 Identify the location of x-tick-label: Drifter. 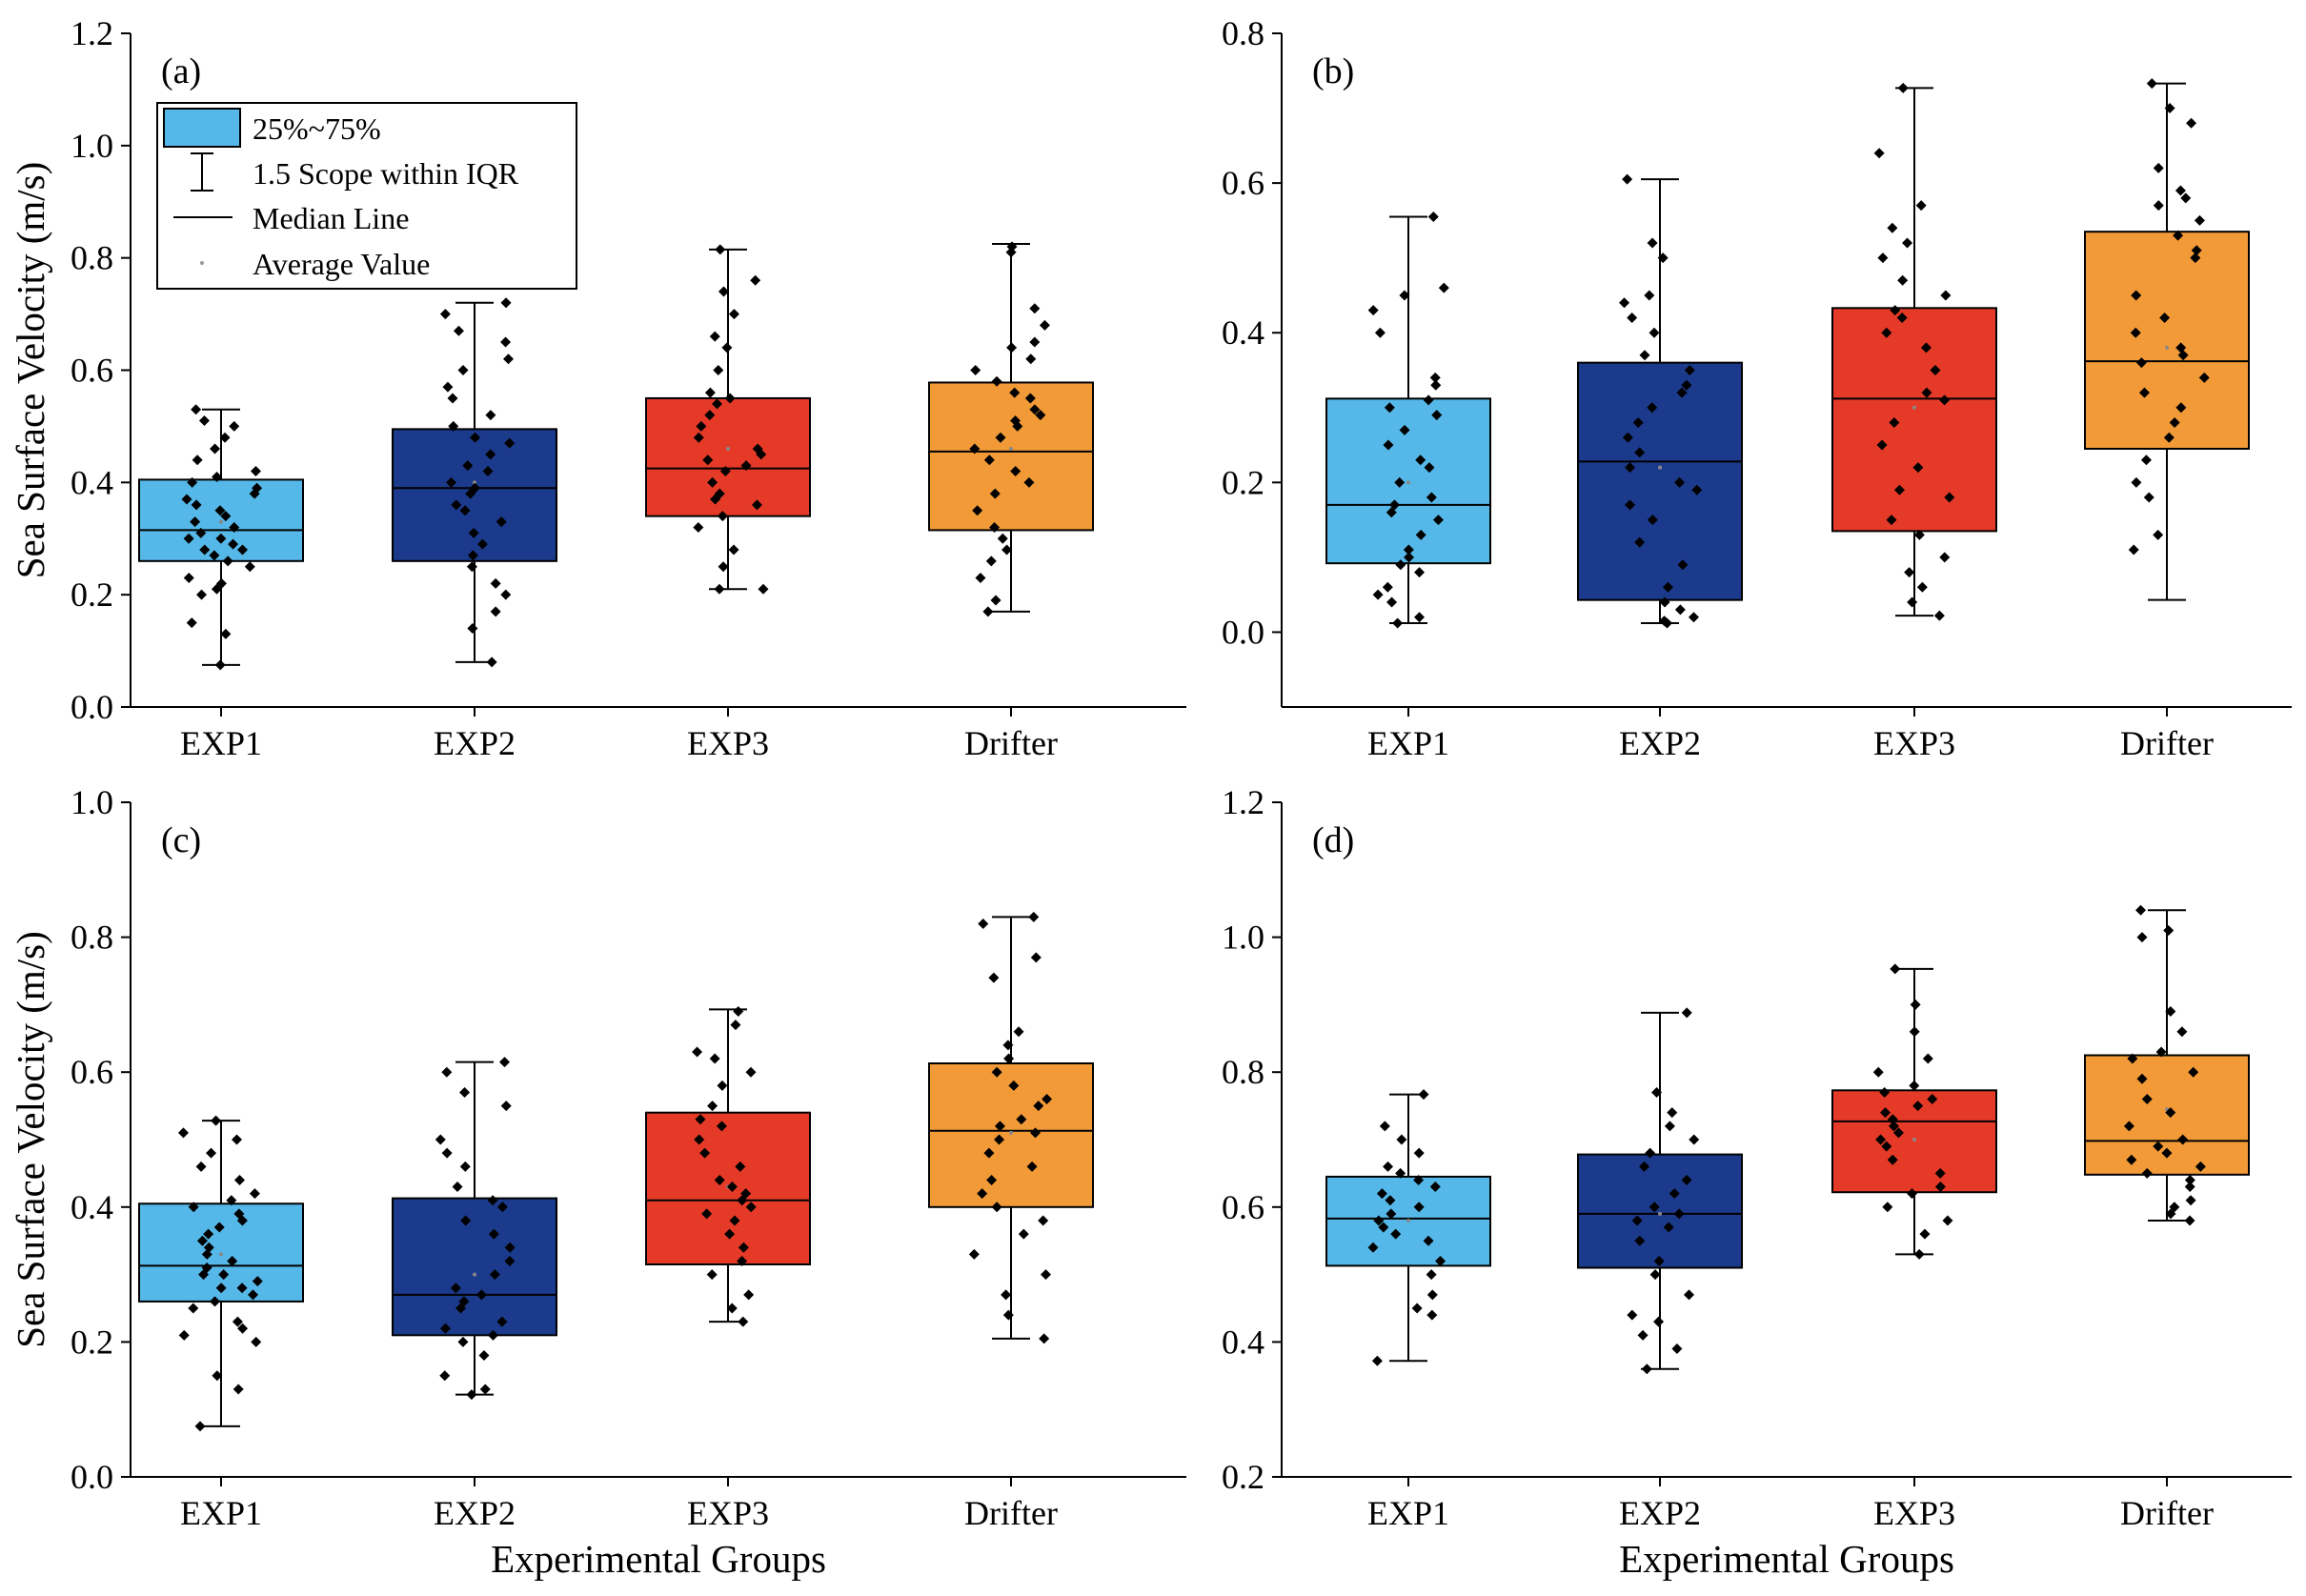
(2167, 743).